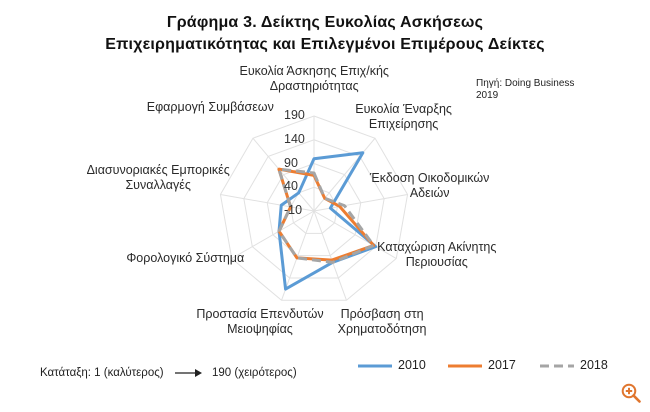  Describe the element at coordinates (260, 313) in the screenshot. I see `axis-label-line1: Προστασία Επενδυτών` at that location.